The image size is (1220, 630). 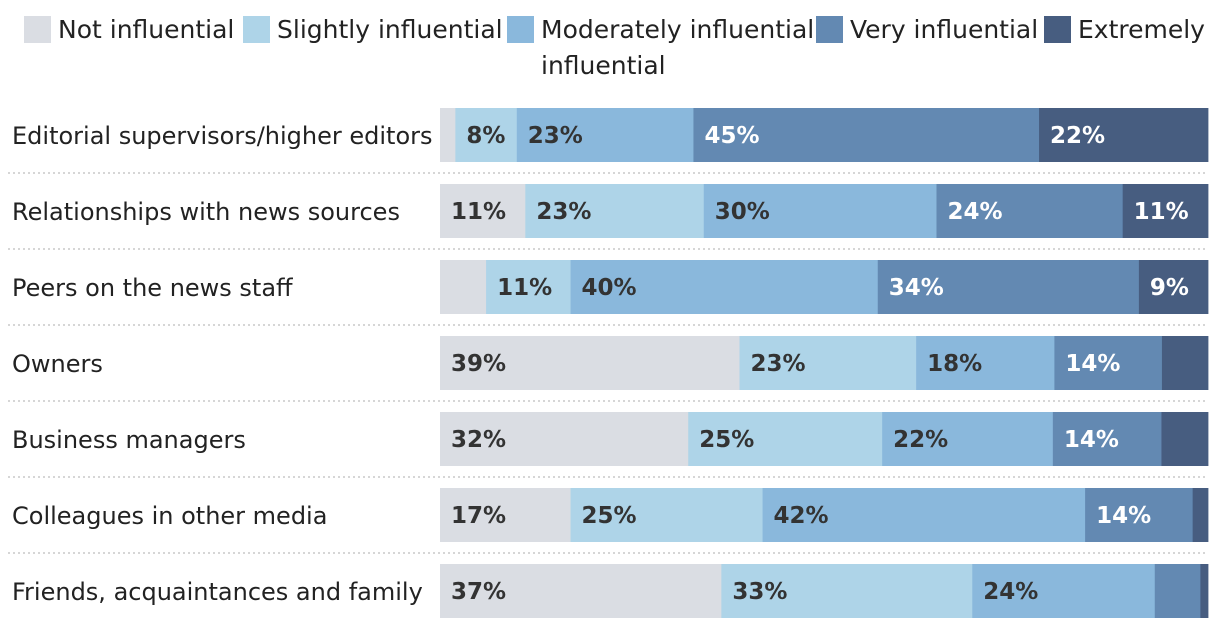 I want to click on data-label: 17%, so click(x=478, y=516).